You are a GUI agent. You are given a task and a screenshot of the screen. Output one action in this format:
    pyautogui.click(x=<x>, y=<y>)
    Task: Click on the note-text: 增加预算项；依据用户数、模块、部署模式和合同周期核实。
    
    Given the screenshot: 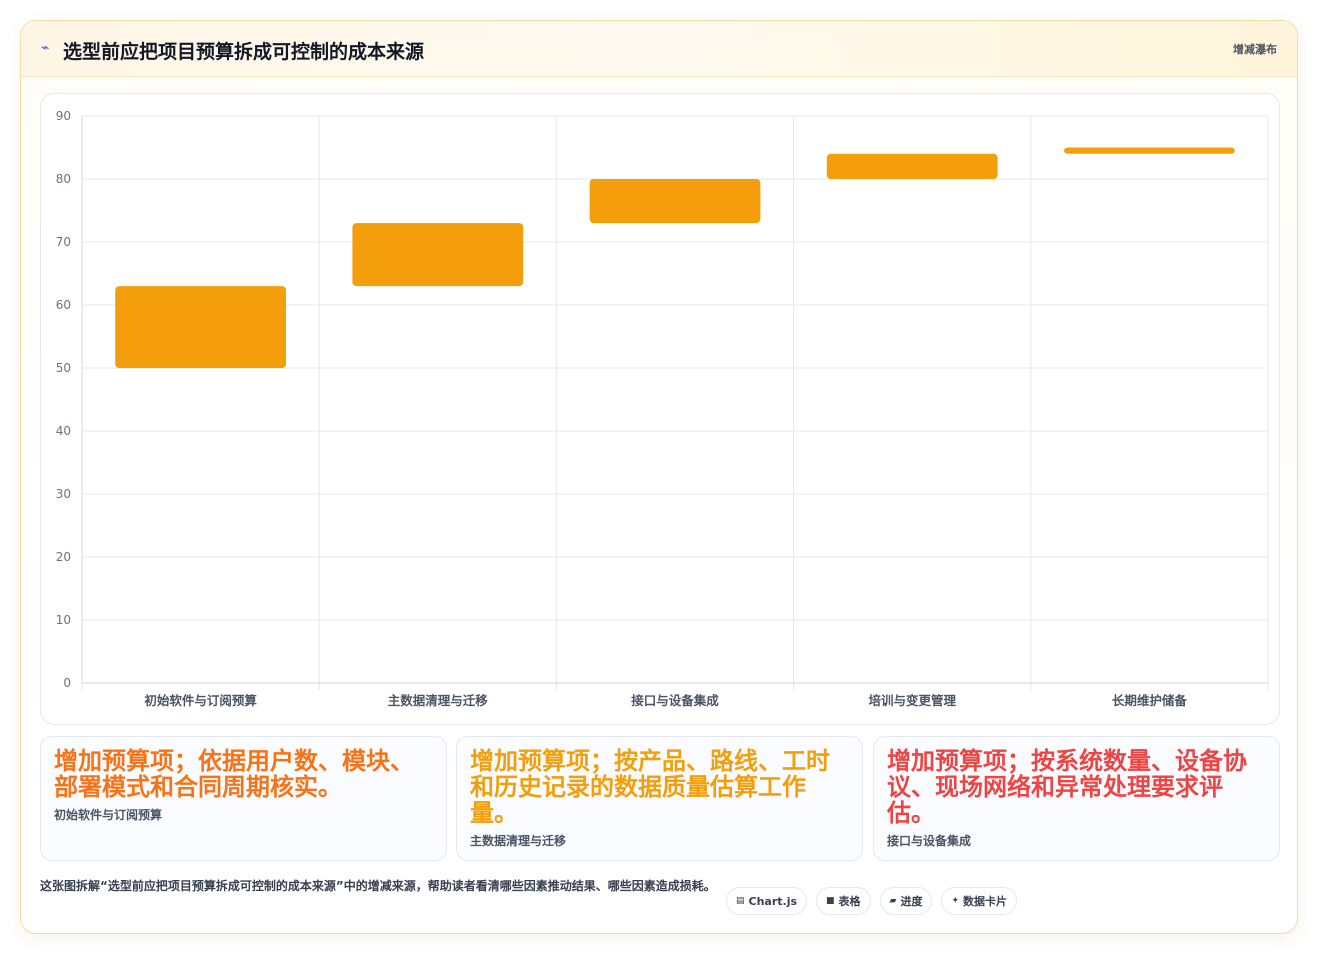 What is the action you would take?
    pyautogui.click(x=234, y=774)
    